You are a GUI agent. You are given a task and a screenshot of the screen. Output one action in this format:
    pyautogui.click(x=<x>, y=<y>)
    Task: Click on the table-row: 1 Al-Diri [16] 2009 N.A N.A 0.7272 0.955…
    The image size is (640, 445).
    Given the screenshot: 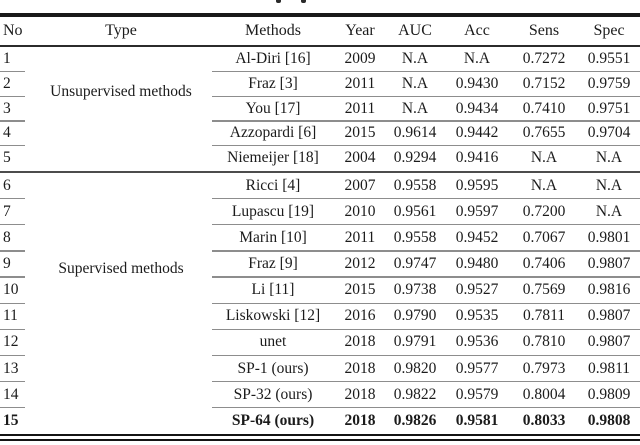 What is the action you would take?
    pyautogui.click(x=320, y=60)
    